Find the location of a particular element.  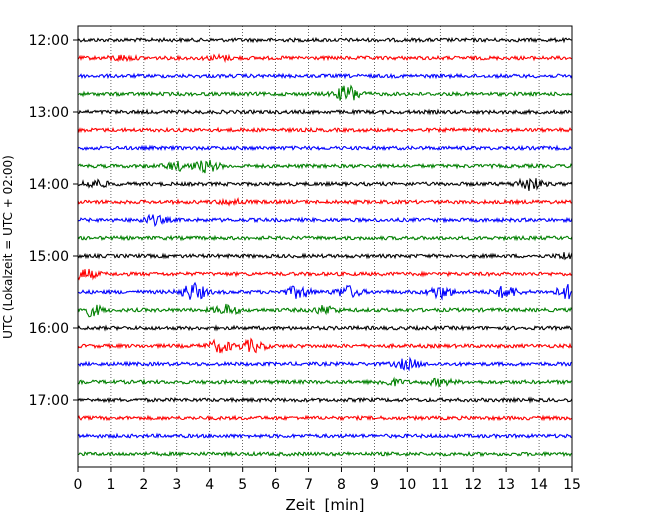

x-tick-label-6: 6 is located at coordinates (275, 485).